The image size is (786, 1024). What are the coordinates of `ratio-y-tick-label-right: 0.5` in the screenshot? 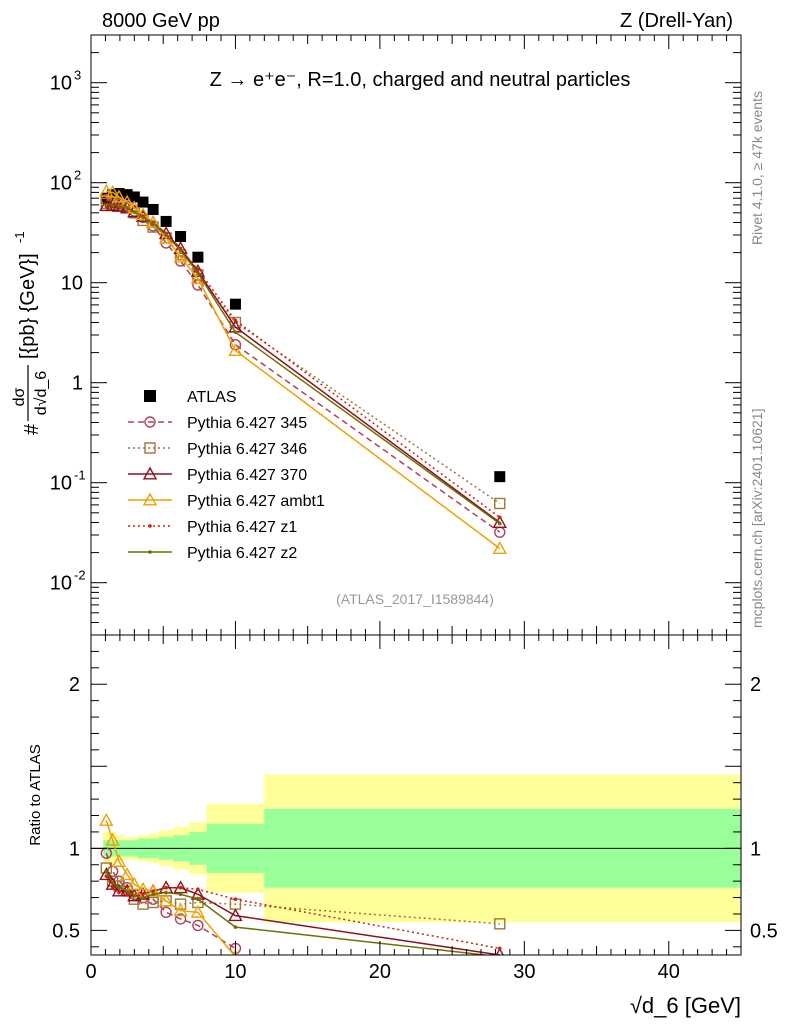 It's located at (764, 931).